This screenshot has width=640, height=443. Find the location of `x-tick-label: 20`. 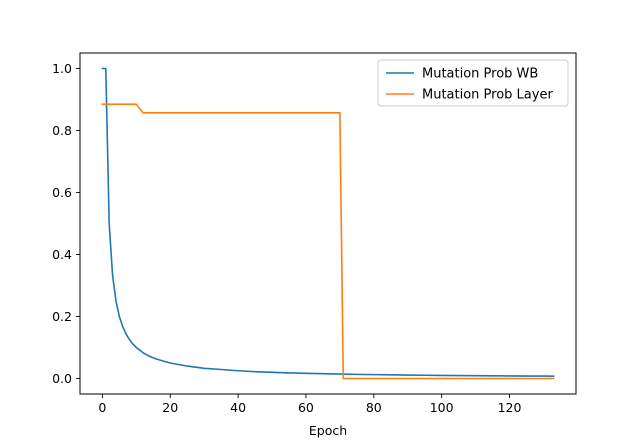

x-tick-label: 20 is located at coordinates (170, 407).